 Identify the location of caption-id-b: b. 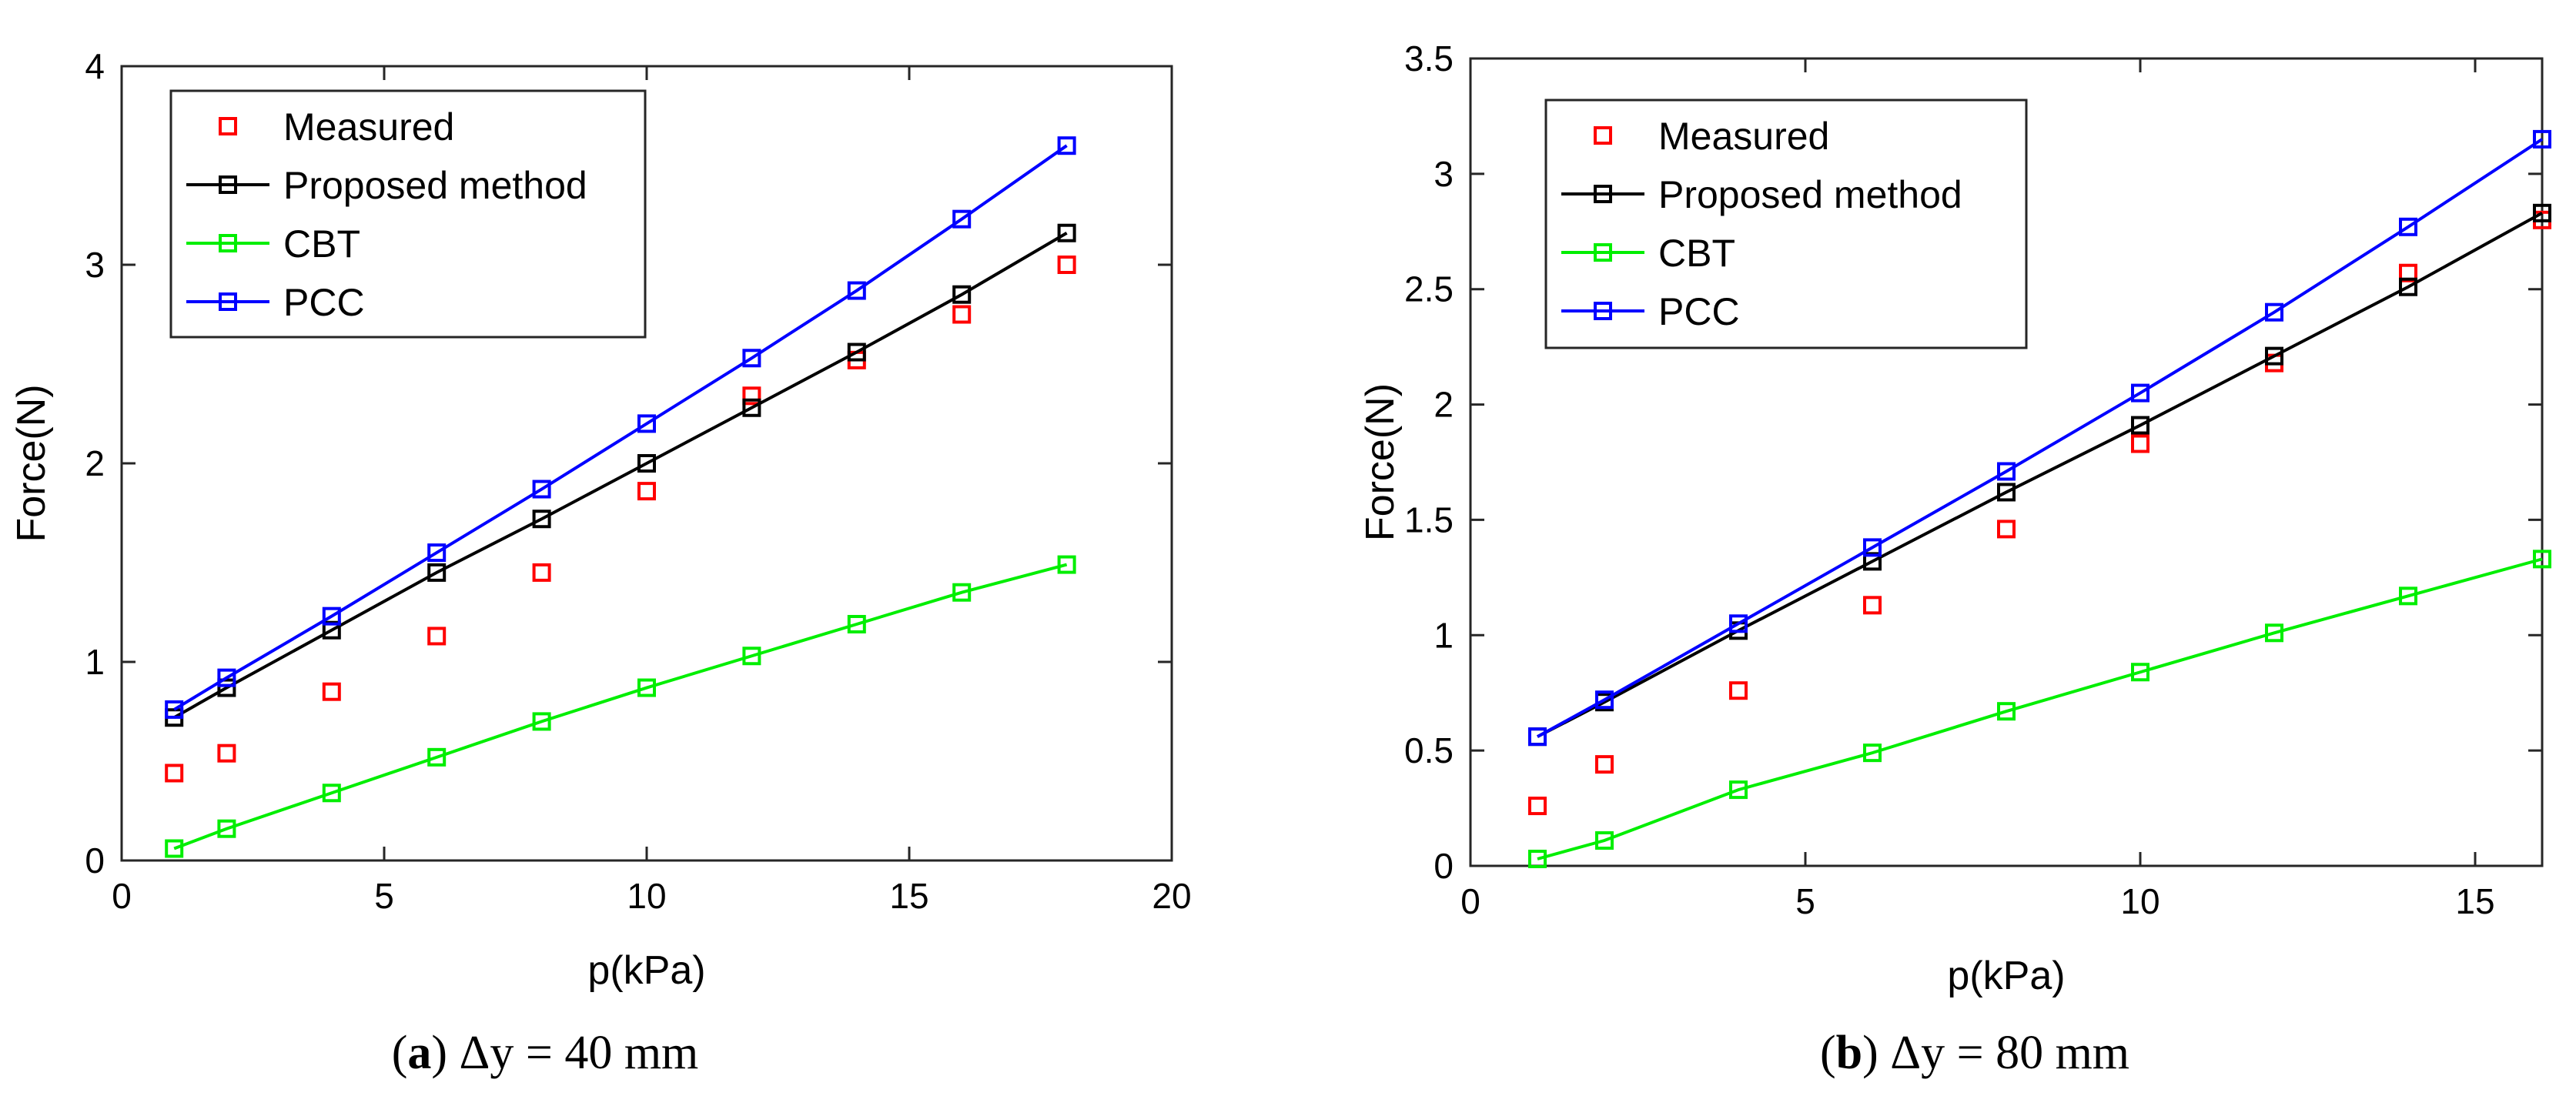
(1849, 1053).